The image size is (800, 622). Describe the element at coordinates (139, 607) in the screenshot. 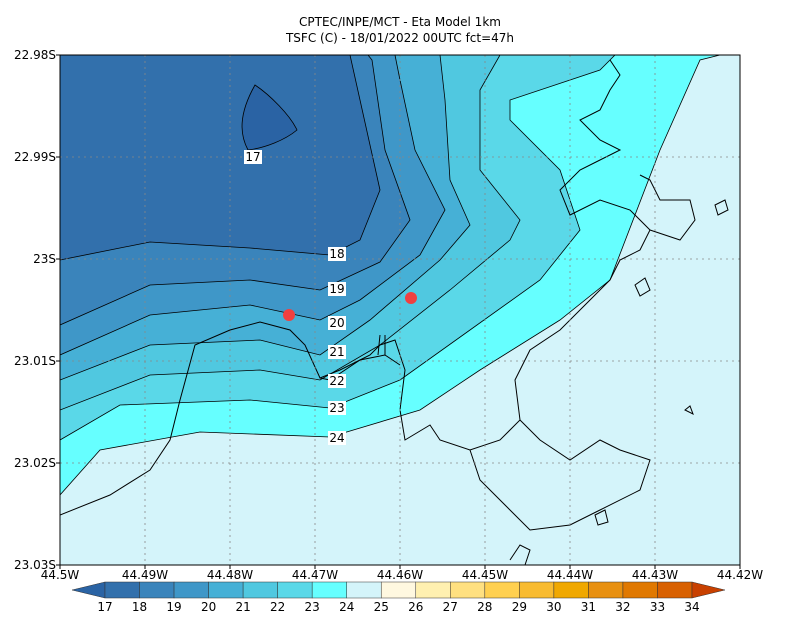

I see `colorbar-label: 18` at that location.